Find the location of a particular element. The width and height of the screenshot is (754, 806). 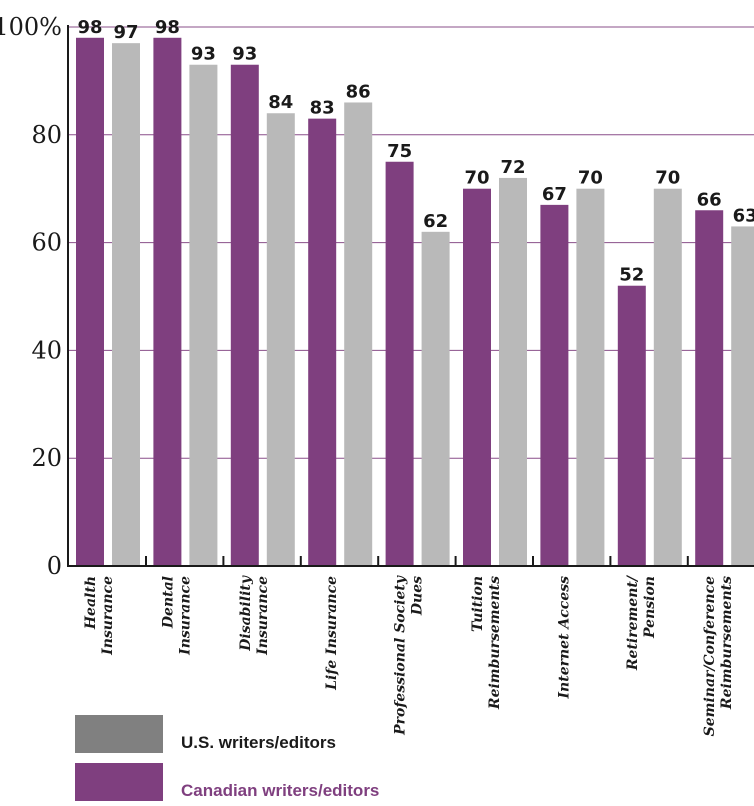

category-label: Dental Insurance is located at coordinates (176, 616).